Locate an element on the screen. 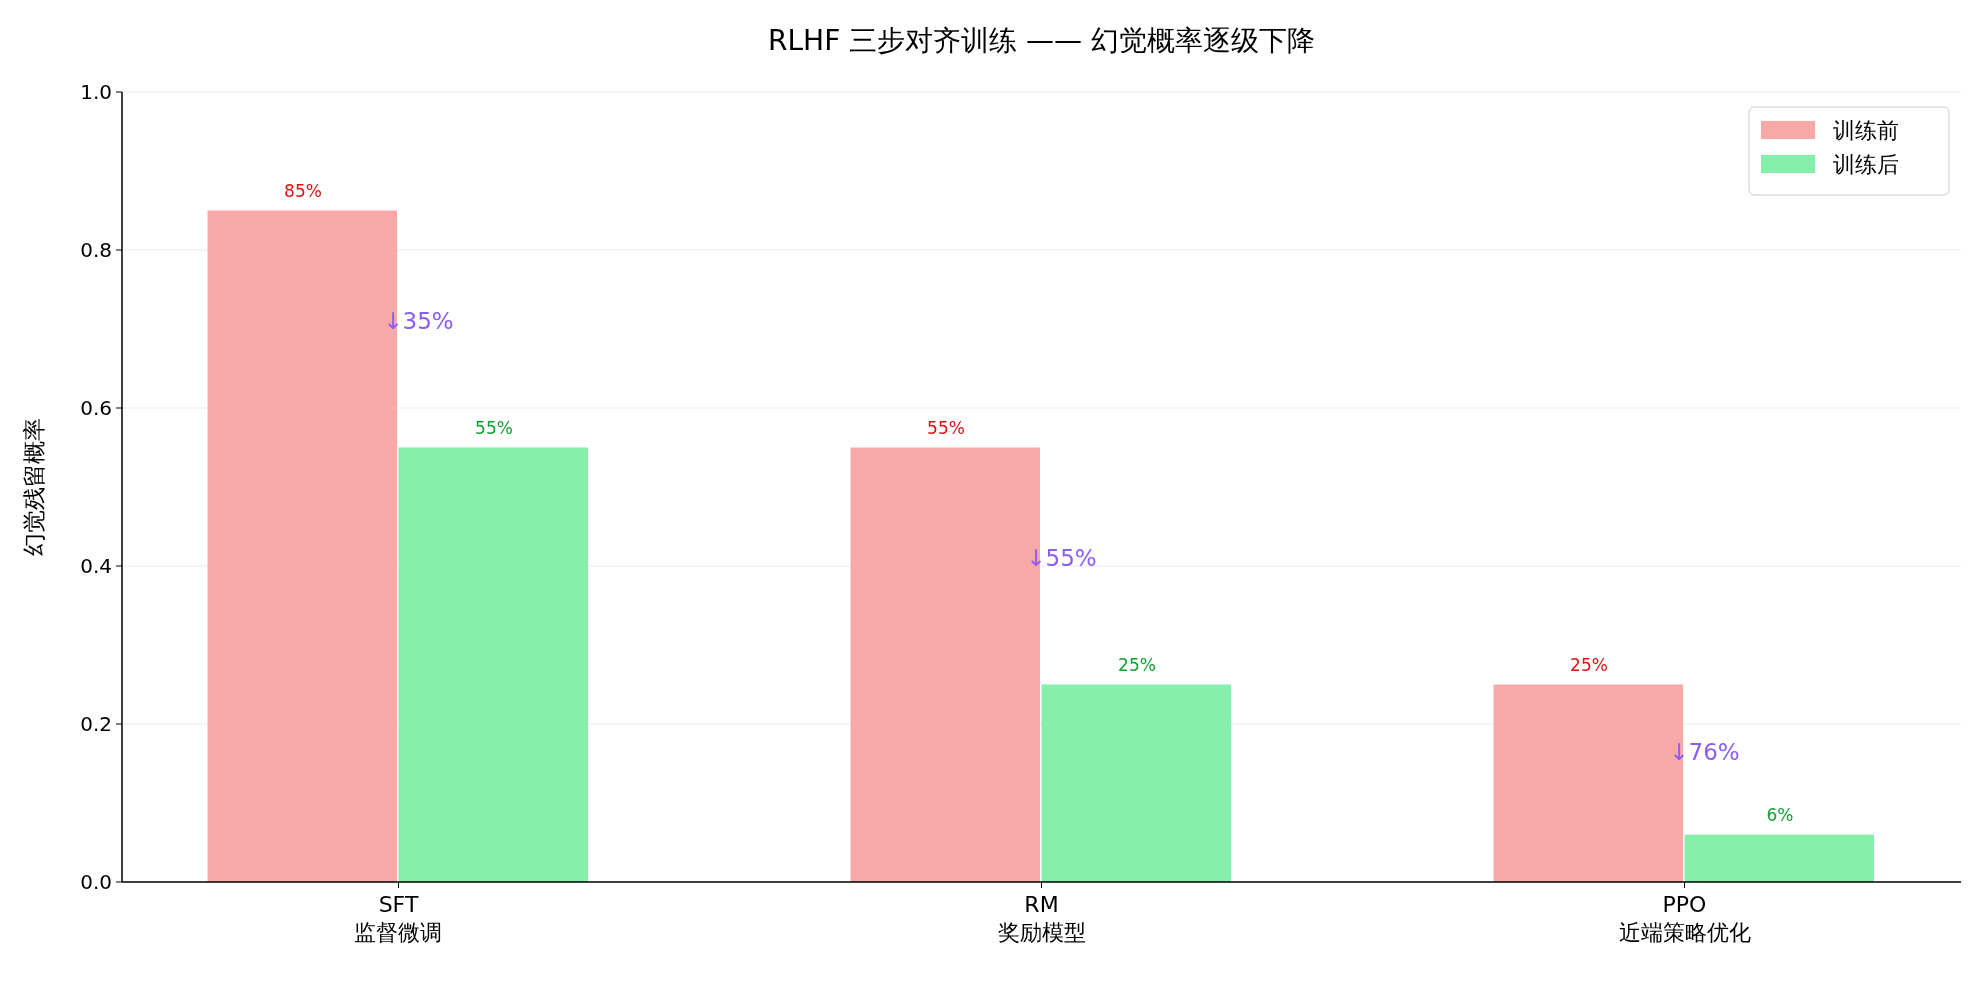 The height and width of the screenshot is (983, 1980). data-label: 6% is located at coordinates (1780, 814).